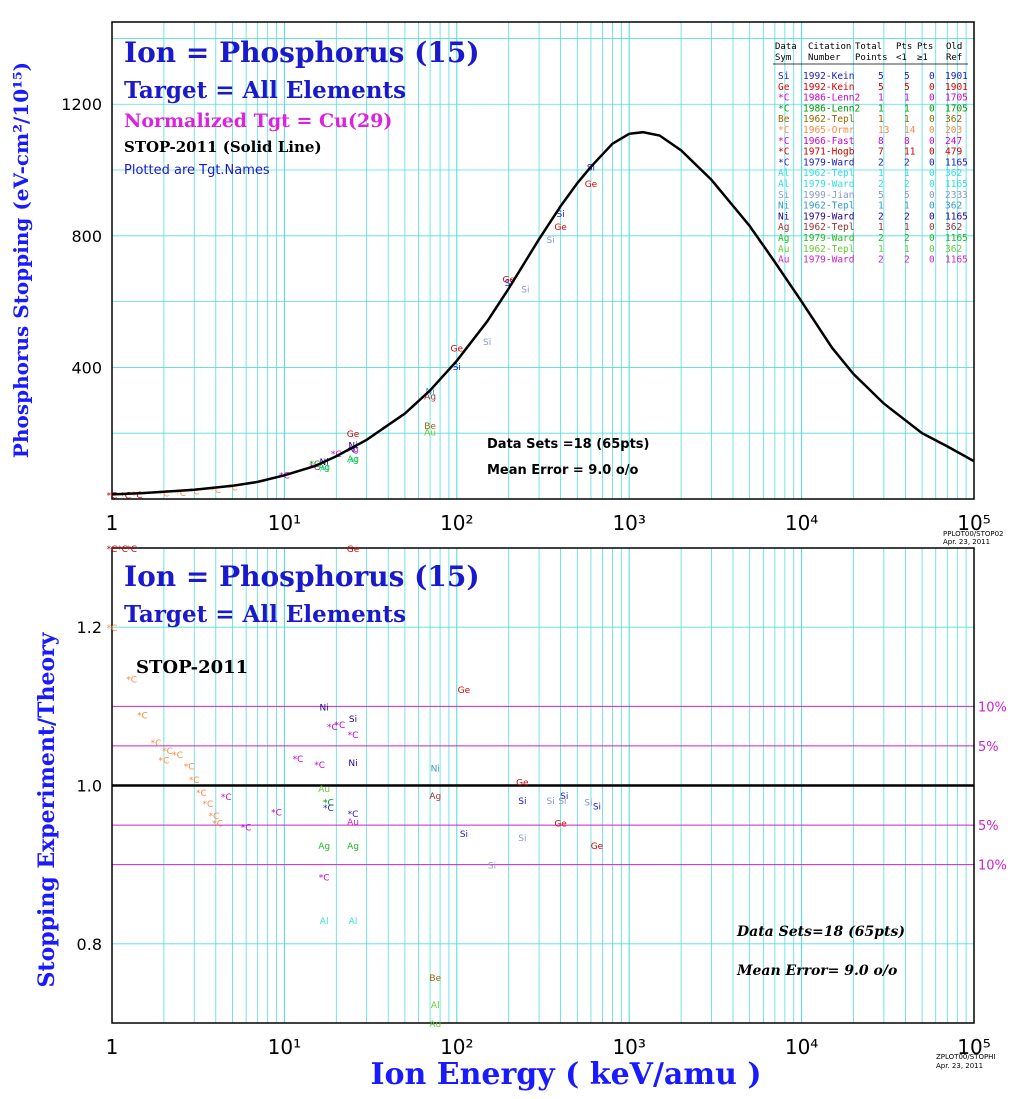 Image resolution: width=1023 pixels, height=1099 pixels. Describe the element at coordinates (828, 141) in the screenshot. I see `legend-cell: 1966-Fast` at that location.